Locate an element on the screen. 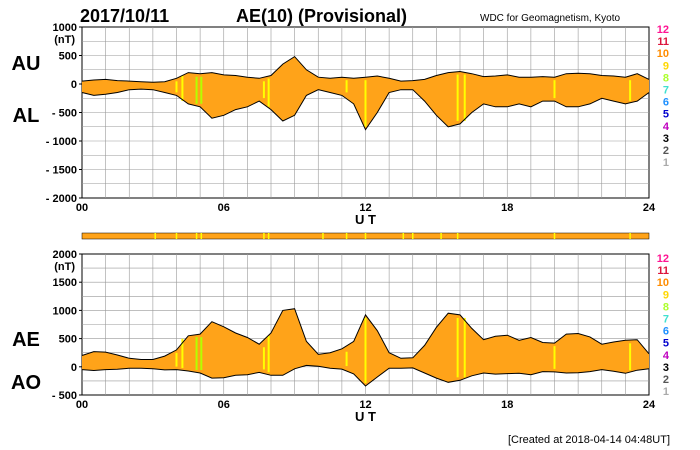 This screenshot has width=700, height=450. y-tick-label: - 1500 is located at coordinates (61, 171).